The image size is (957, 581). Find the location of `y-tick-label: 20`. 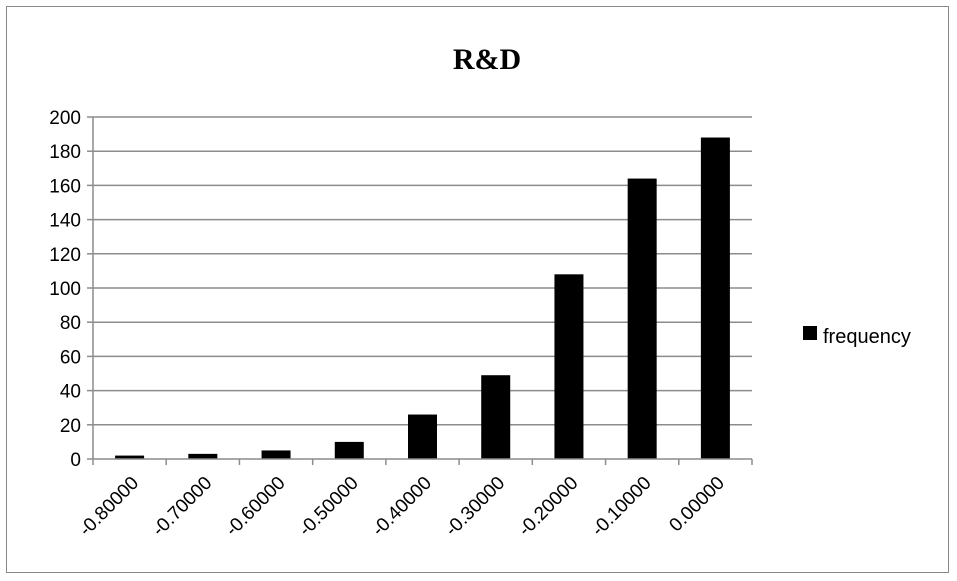

y-tick-label: 20 is located at coordinates (70, 426).